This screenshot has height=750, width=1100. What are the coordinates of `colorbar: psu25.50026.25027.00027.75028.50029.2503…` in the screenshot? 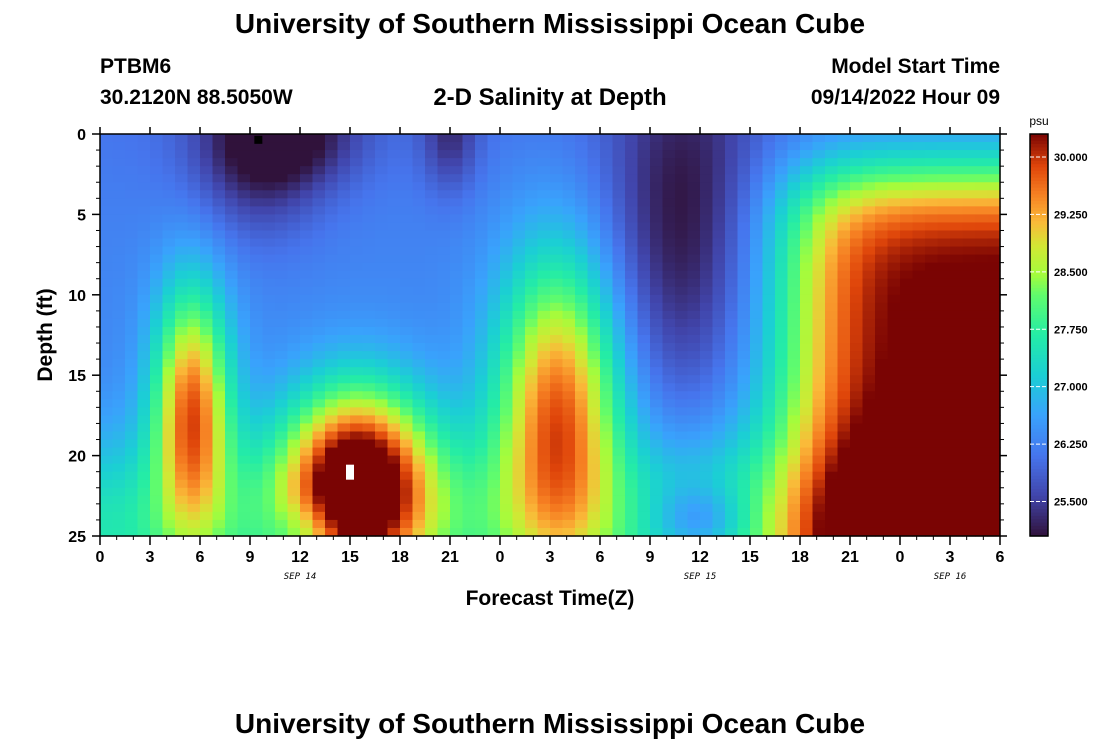 It's located at (1058, 325).